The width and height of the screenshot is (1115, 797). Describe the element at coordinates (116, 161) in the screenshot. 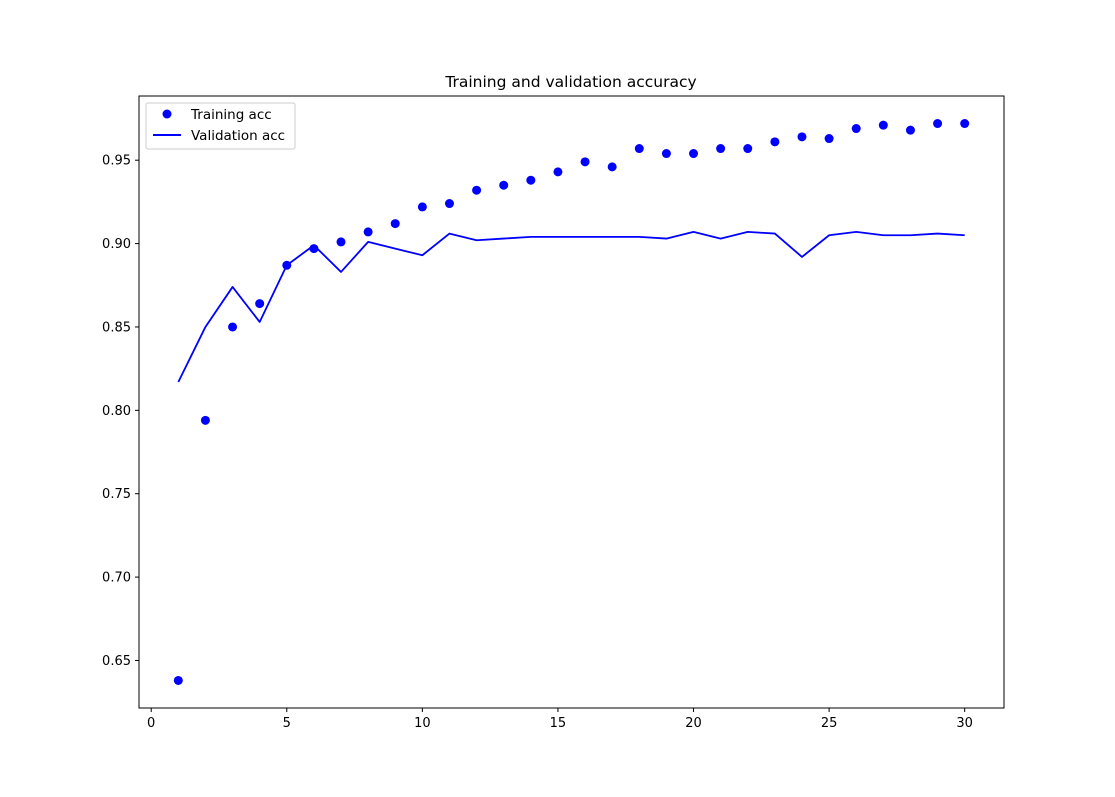

I see `y-tick-label: 0.95` at that location.